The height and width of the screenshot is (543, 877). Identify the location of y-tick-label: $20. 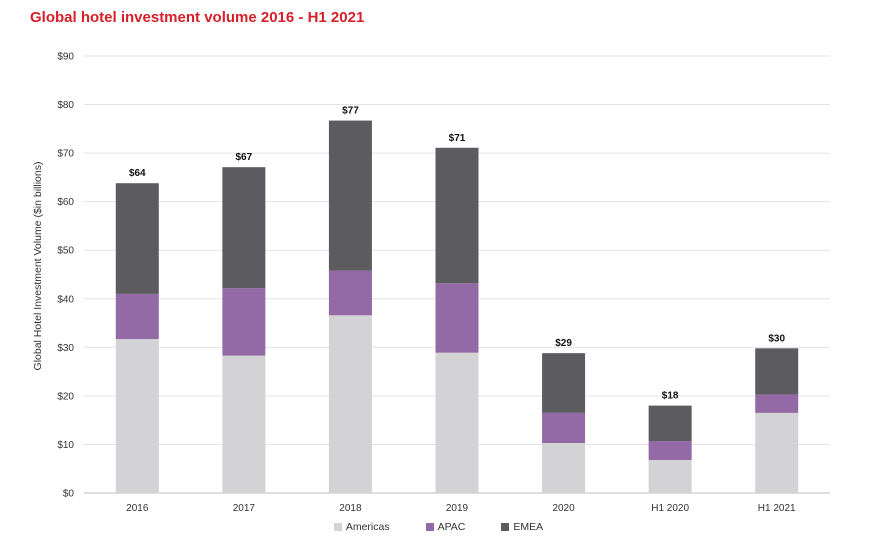
(65, 396).